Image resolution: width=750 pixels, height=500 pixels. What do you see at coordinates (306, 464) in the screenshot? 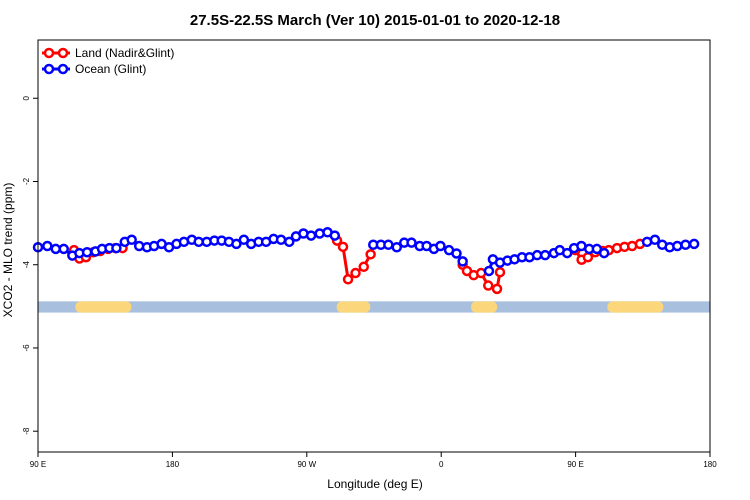
I see `x-tick-label: 90 W` at bounding box center [306, 464].